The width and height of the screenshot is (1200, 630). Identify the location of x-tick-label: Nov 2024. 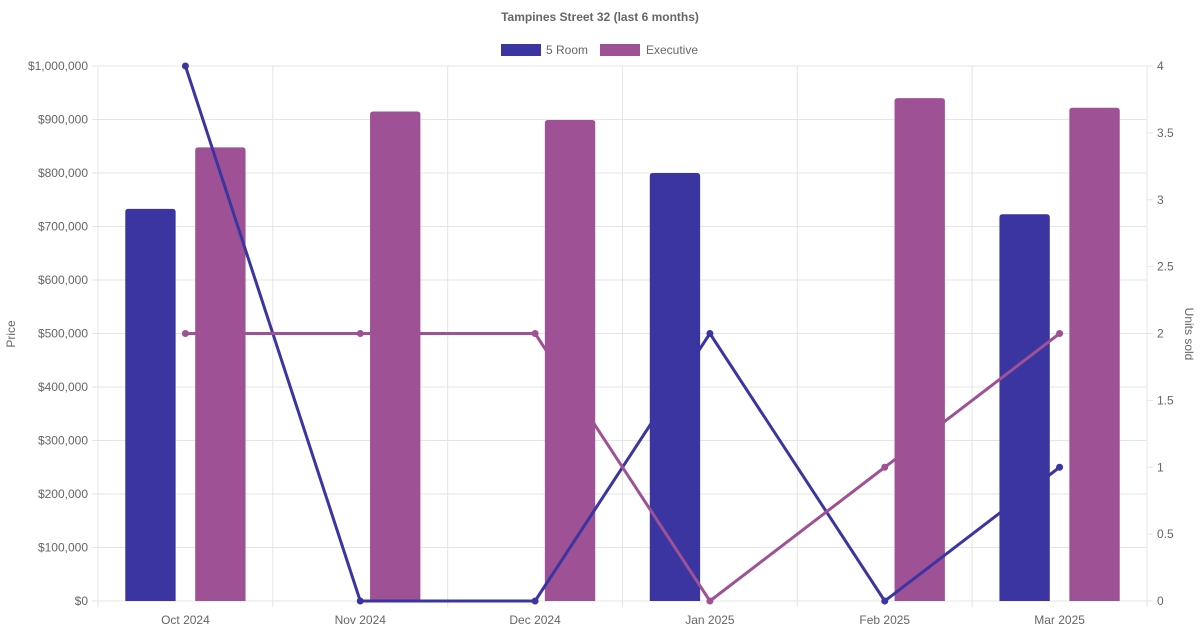
(361, 620).